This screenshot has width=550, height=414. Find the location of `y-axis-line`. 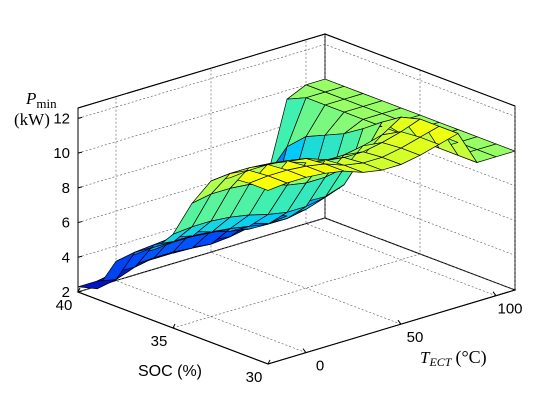

y-axis-line is located at coordinates (391, 327).